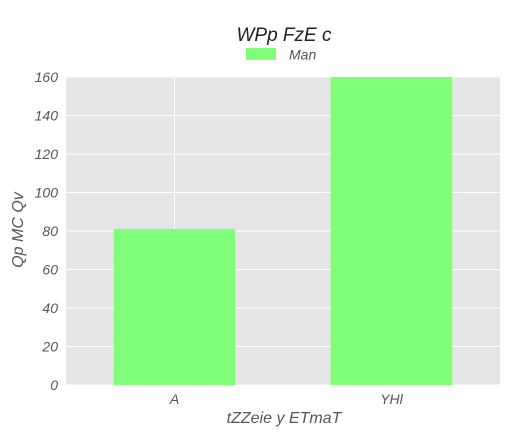 The image size is (511, 438). Describe the element at coordinates (54, 385) in the screenshot. I see `y-tick-label: 0` at that location.